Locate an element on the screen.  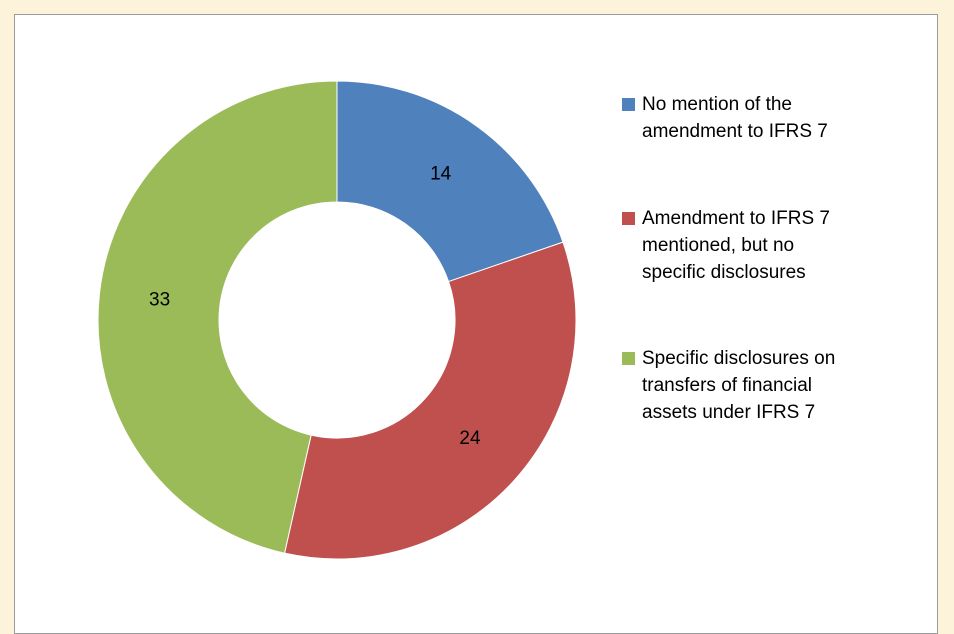
legend-label-no-mention: No mention of the amendment to IFRS 7 is located at coordinates (767, 118).